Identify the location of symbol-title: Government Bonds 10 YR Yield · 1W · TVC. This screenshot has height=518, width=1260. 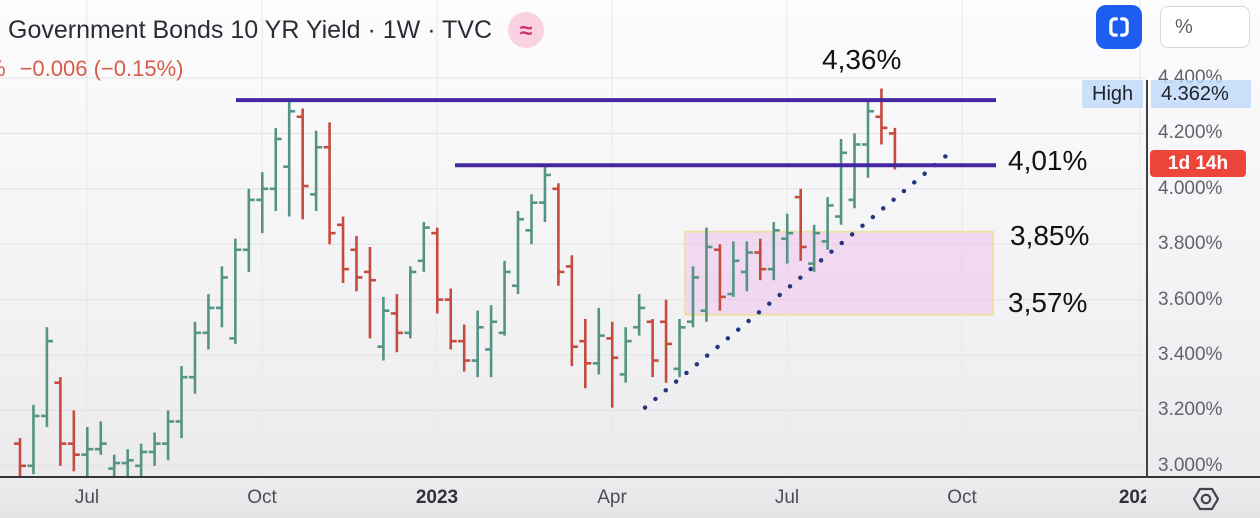
(250, 29).